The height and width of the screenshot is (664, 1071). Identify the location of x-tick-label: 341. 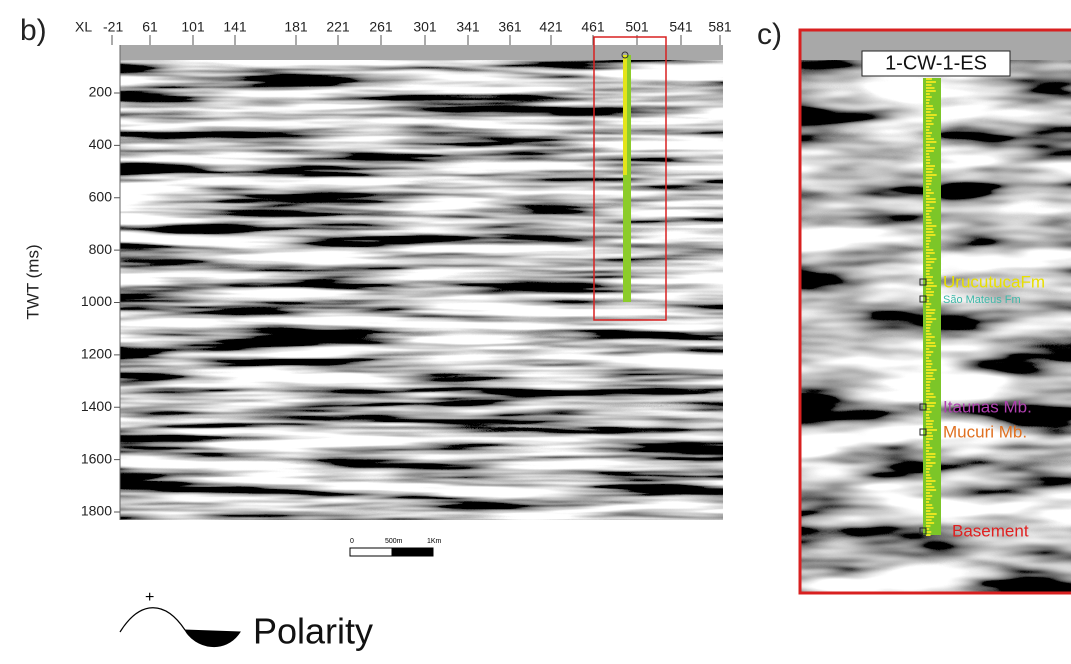
(468, 27).